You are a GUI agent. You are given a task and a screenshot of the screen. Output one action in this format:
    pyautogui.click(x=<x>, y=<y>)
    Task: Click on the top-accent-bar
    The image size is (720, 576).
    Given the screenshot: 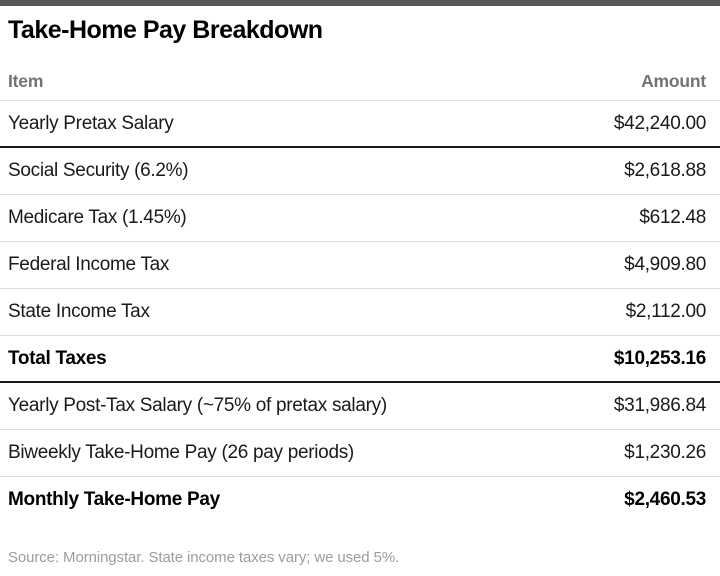 What is the action you would take?
    pyautogui.click(x=360, y=3)
    